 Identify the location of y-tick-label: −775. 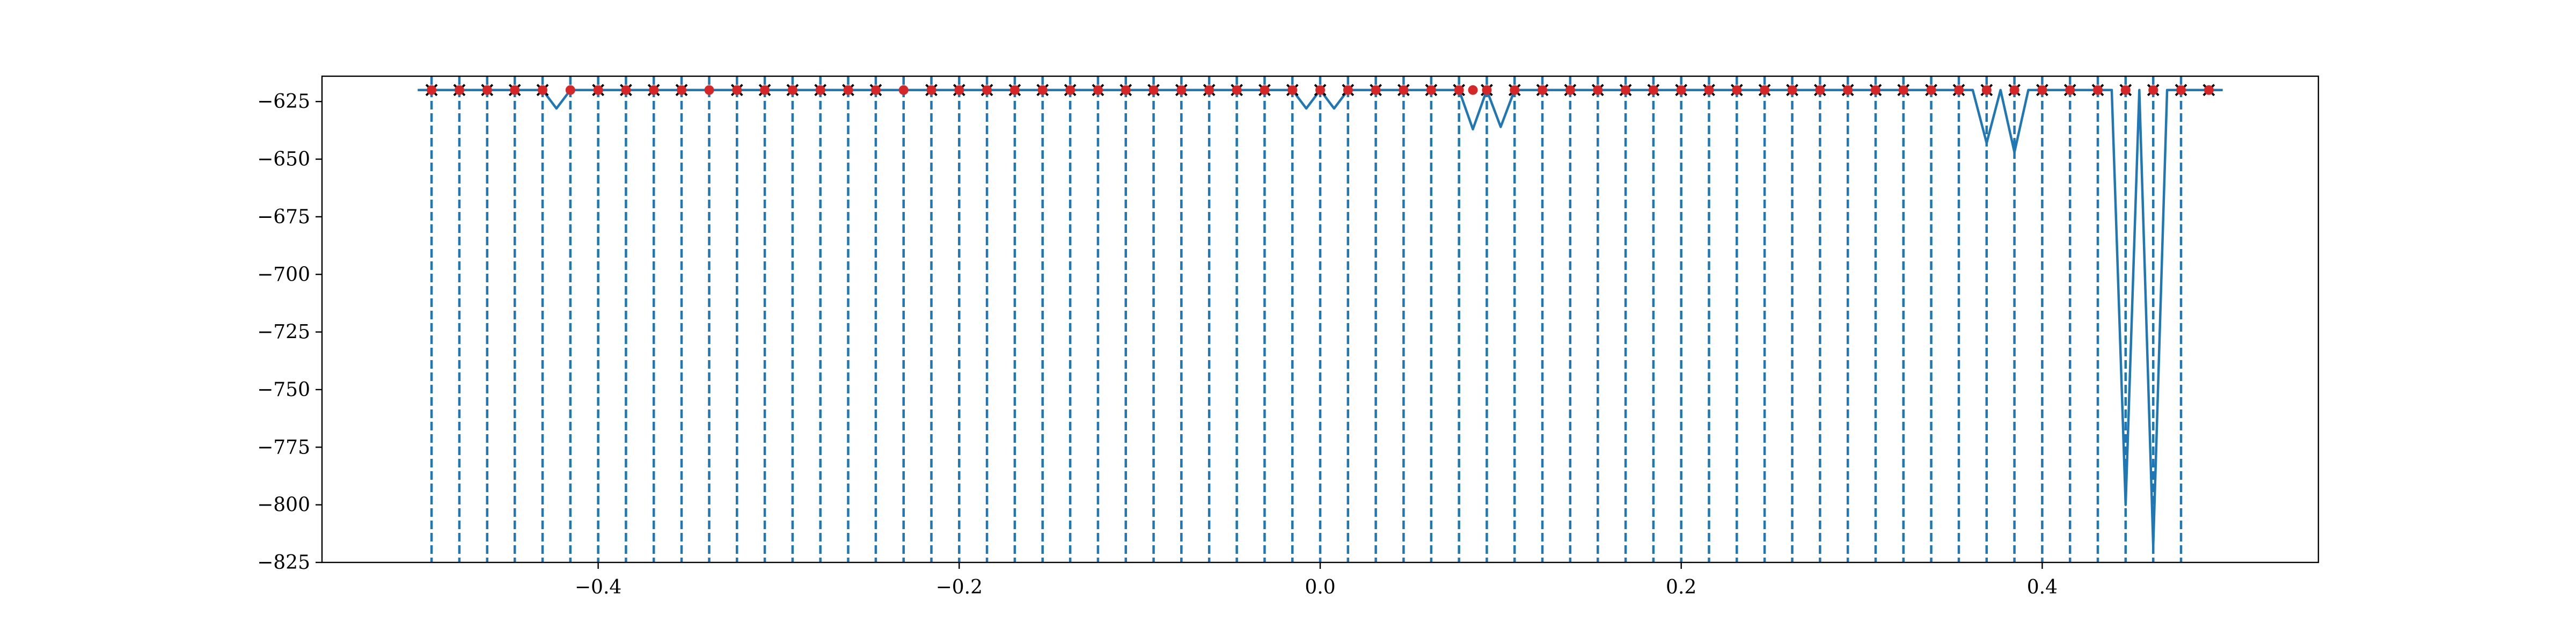
(283, 447).